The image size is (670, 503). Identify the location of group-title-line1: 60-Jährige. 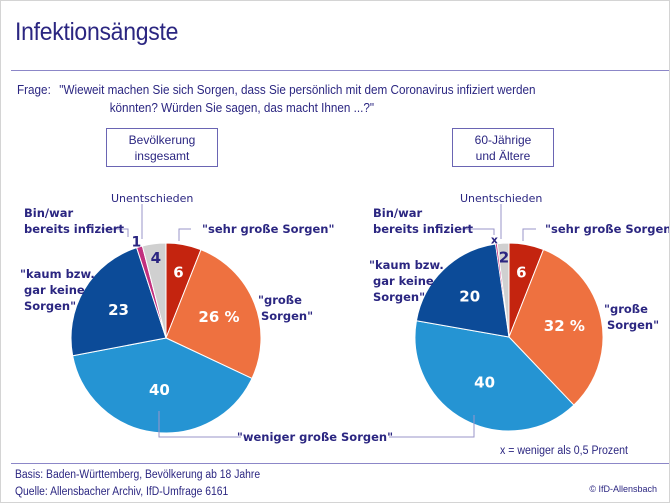
(503, 139).